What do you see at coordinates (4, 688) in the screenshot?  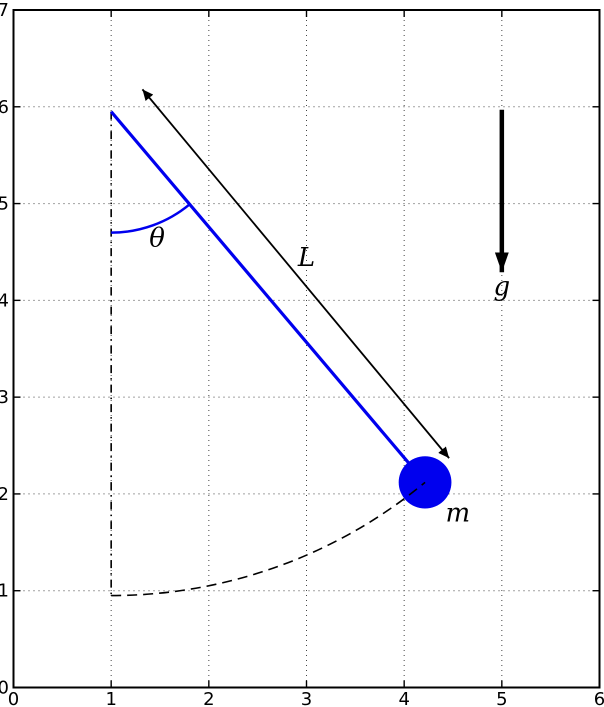 I see `y-tick-label: 0` at bounding box center [4, 688].